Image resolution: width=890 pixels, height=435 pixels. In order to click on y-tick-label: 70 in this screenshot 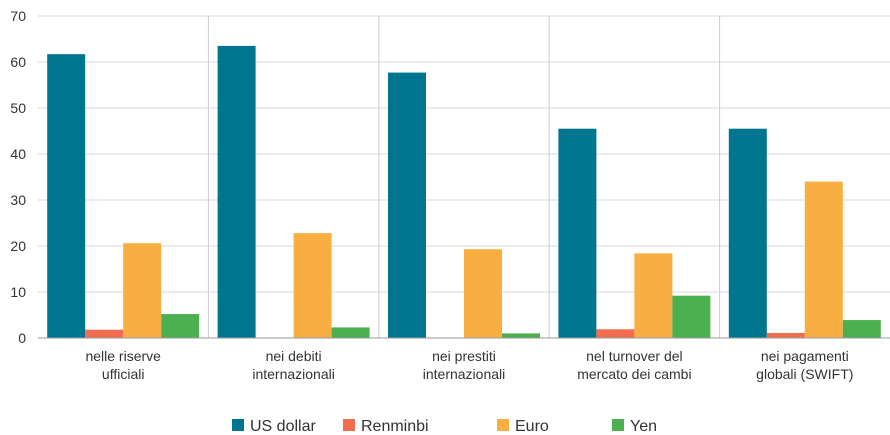, I will do `click(18, 16)`.